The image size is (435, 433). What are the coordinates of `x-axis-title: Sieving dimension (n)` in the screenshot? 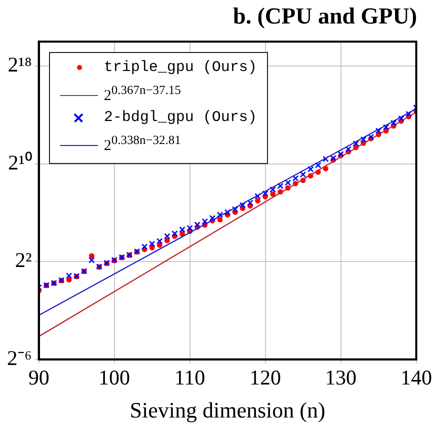 It's located at (228, 410).